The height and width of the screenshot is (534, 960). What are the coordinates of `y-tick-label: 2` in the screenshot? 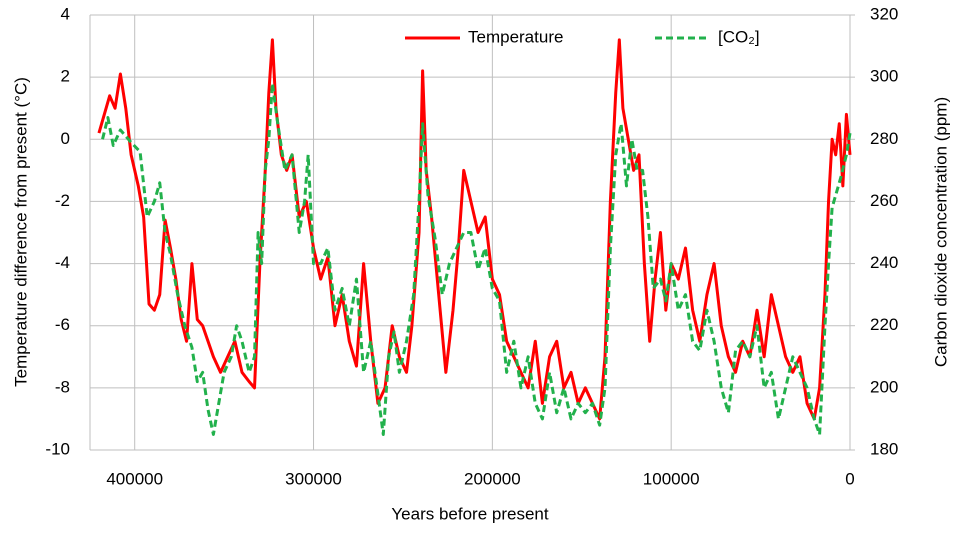 It's located at (65, 76).